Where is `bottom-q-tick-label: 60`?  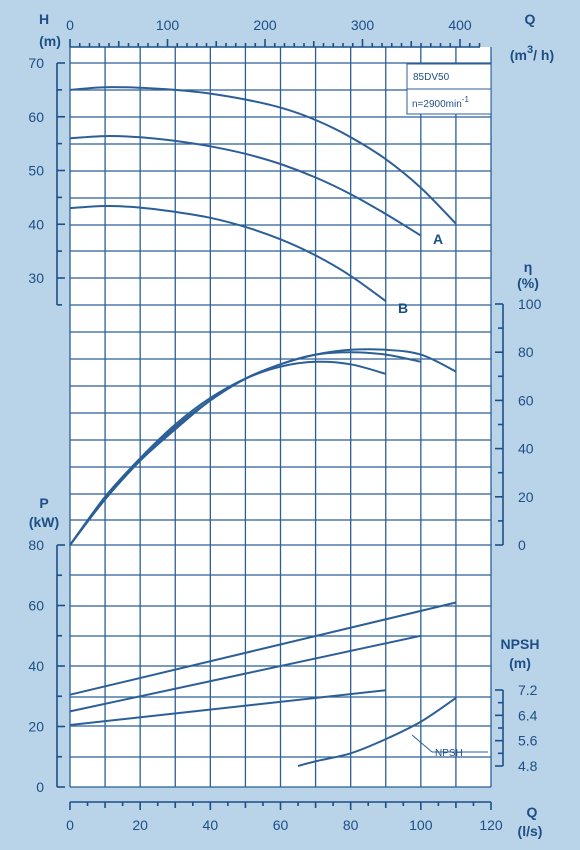 bottom-q-tick-label: 60 is located at coordinates (281, 825).